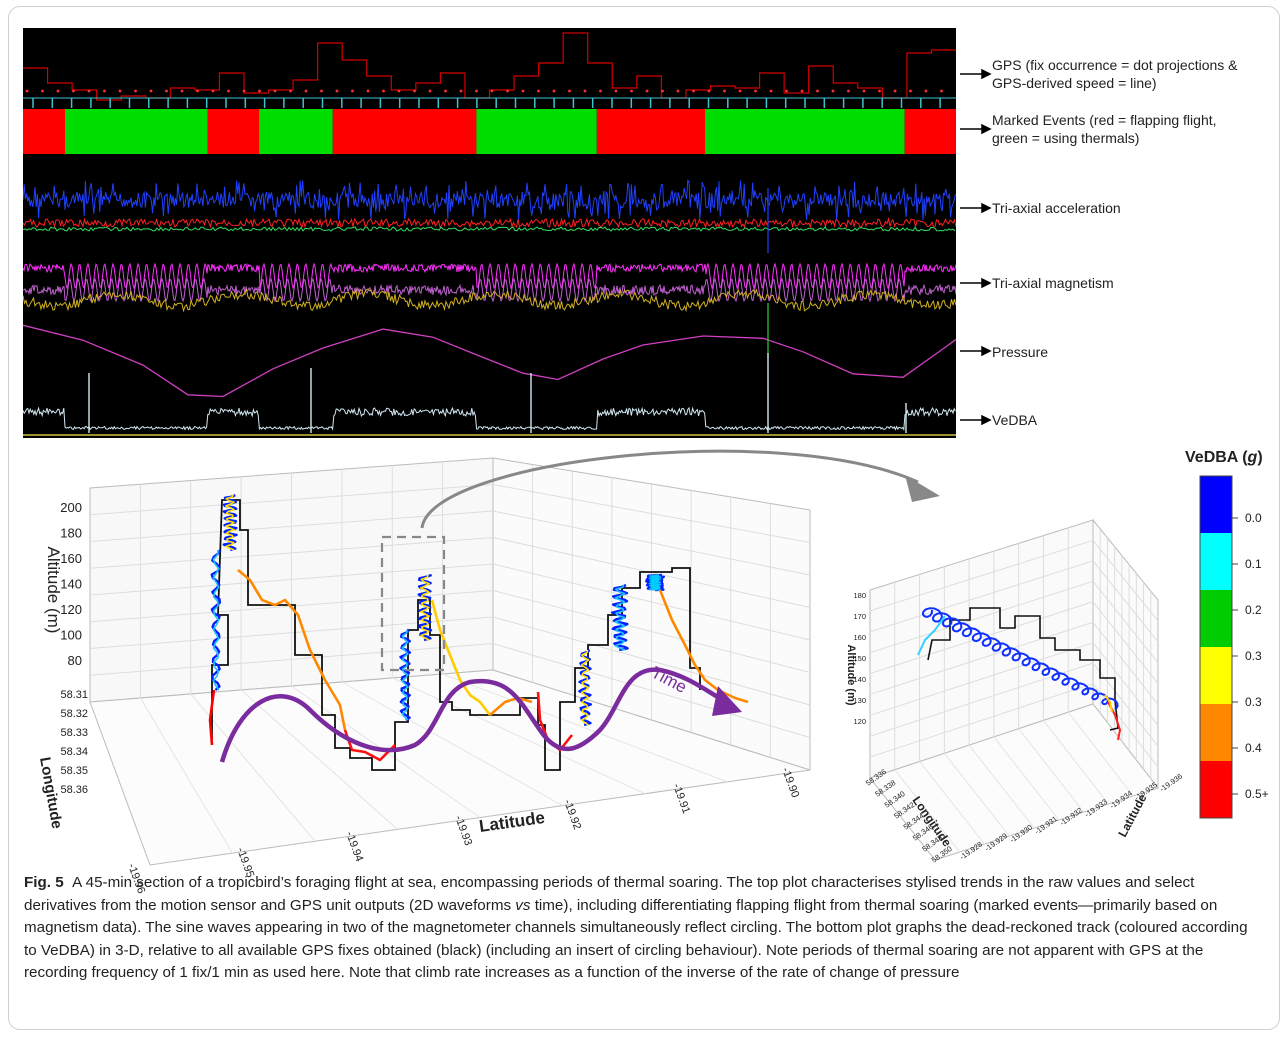  Describe the element at coordinates (489, 223) in the screenshot. I see `acc-sway-line` at that location.